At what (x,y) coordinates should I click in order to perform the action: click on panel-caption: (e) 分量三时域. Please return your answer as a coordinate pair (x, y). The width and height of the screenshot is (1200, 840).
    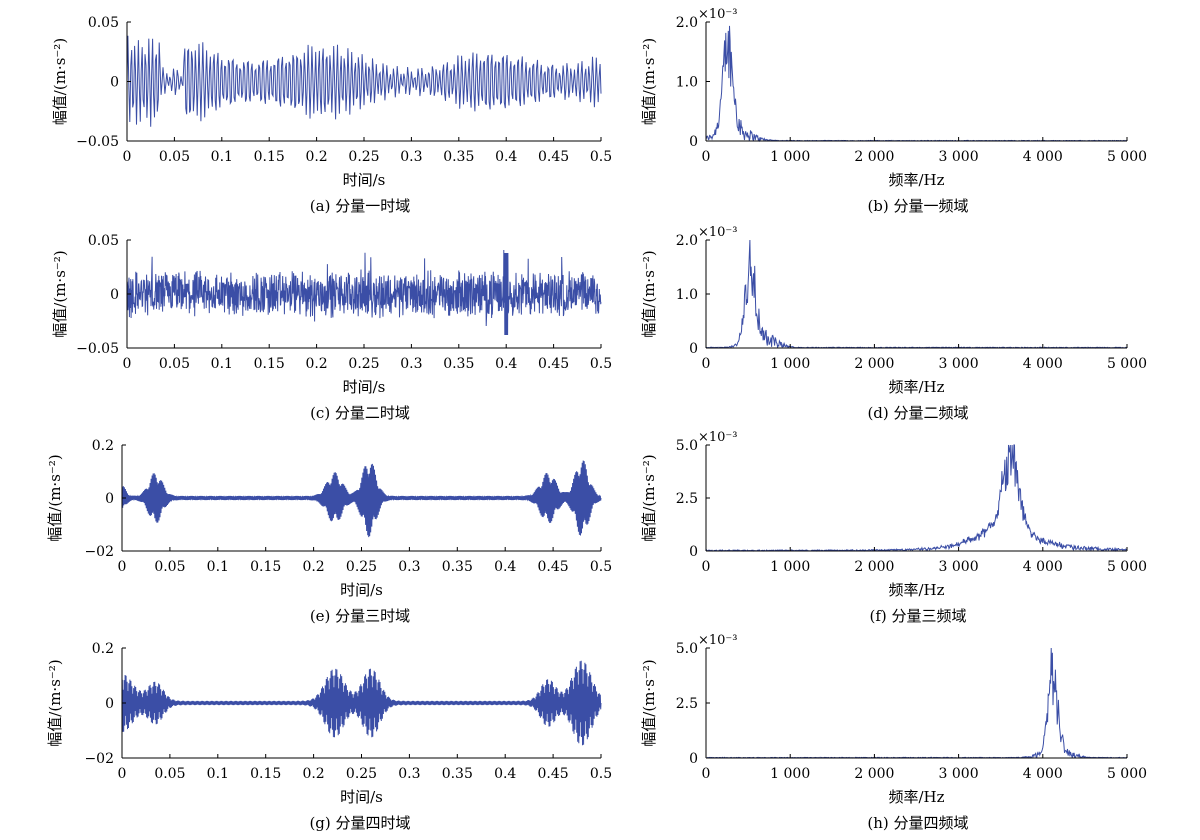
    Looking at the image, I should click on (360, 616).